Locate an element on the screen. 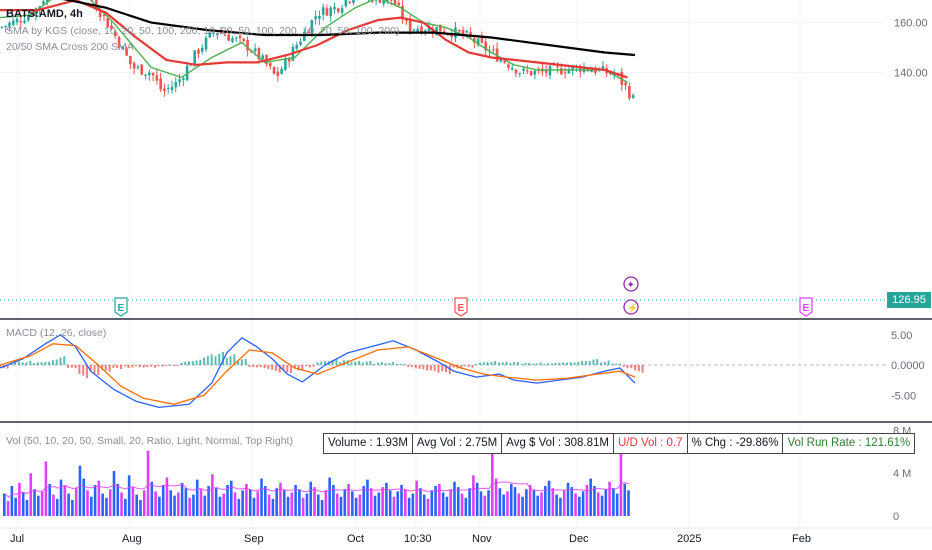  macd-axis-tick-label: 0.0000 is located at coordinates (908, 366).